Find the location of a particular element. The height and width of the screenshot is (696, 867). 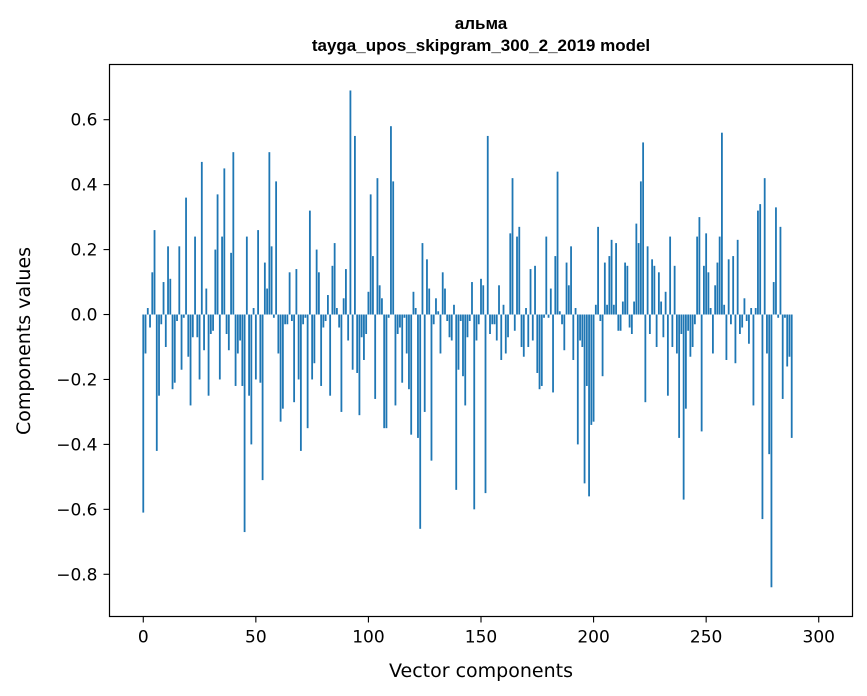

y-axis-label: Components values is located at coordinates (24, 341).